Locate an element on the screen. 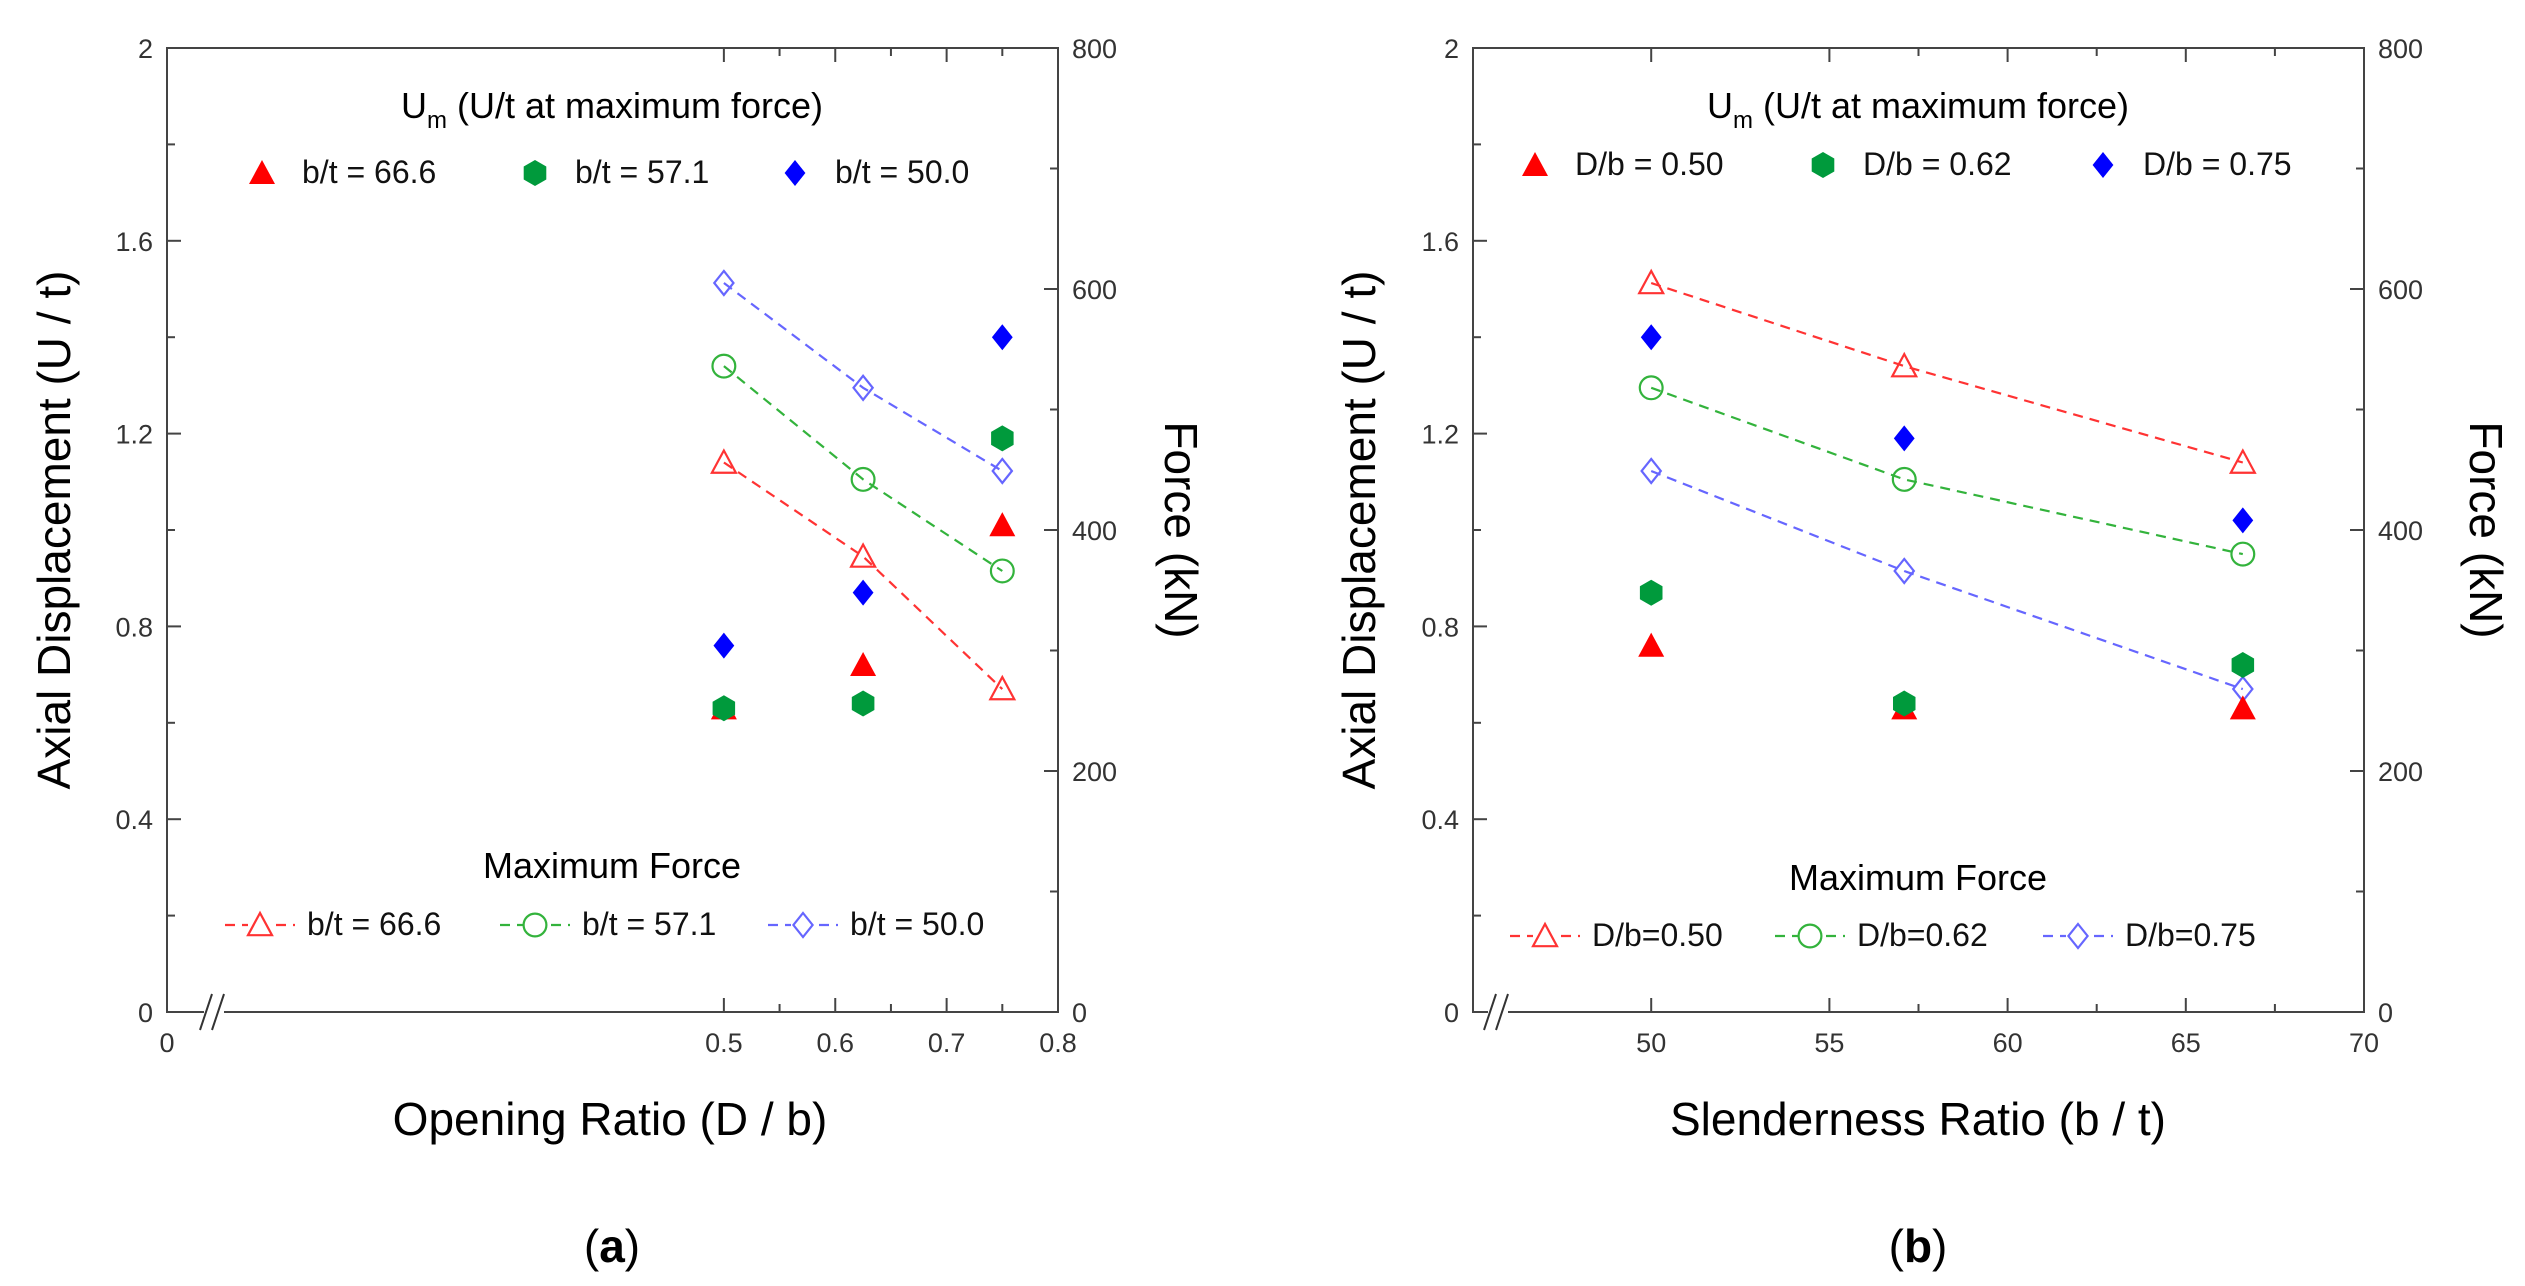 This screenshot has width=2525, height=1286. legend-top-title-sub-b: m is located at coordinates (1743, 120).